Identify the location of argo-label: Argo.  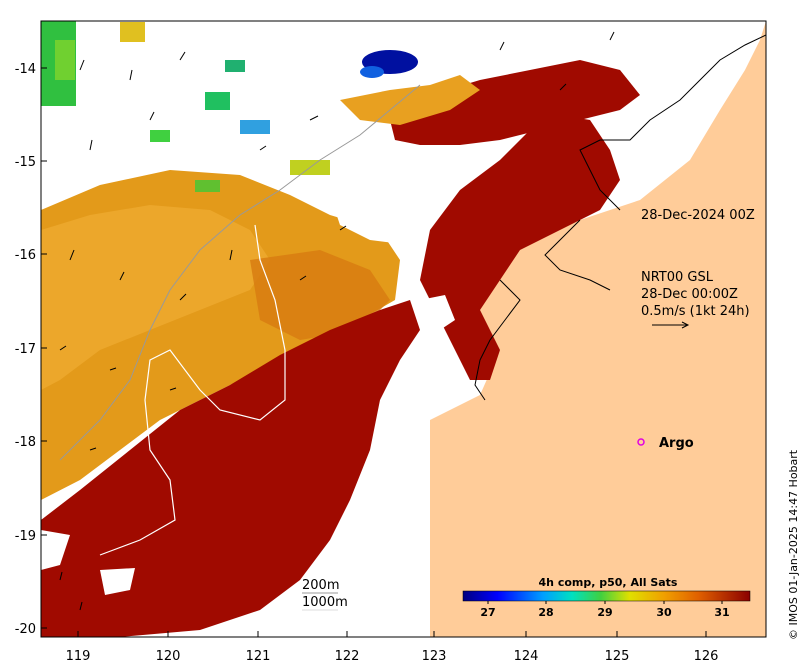
(676, 443).